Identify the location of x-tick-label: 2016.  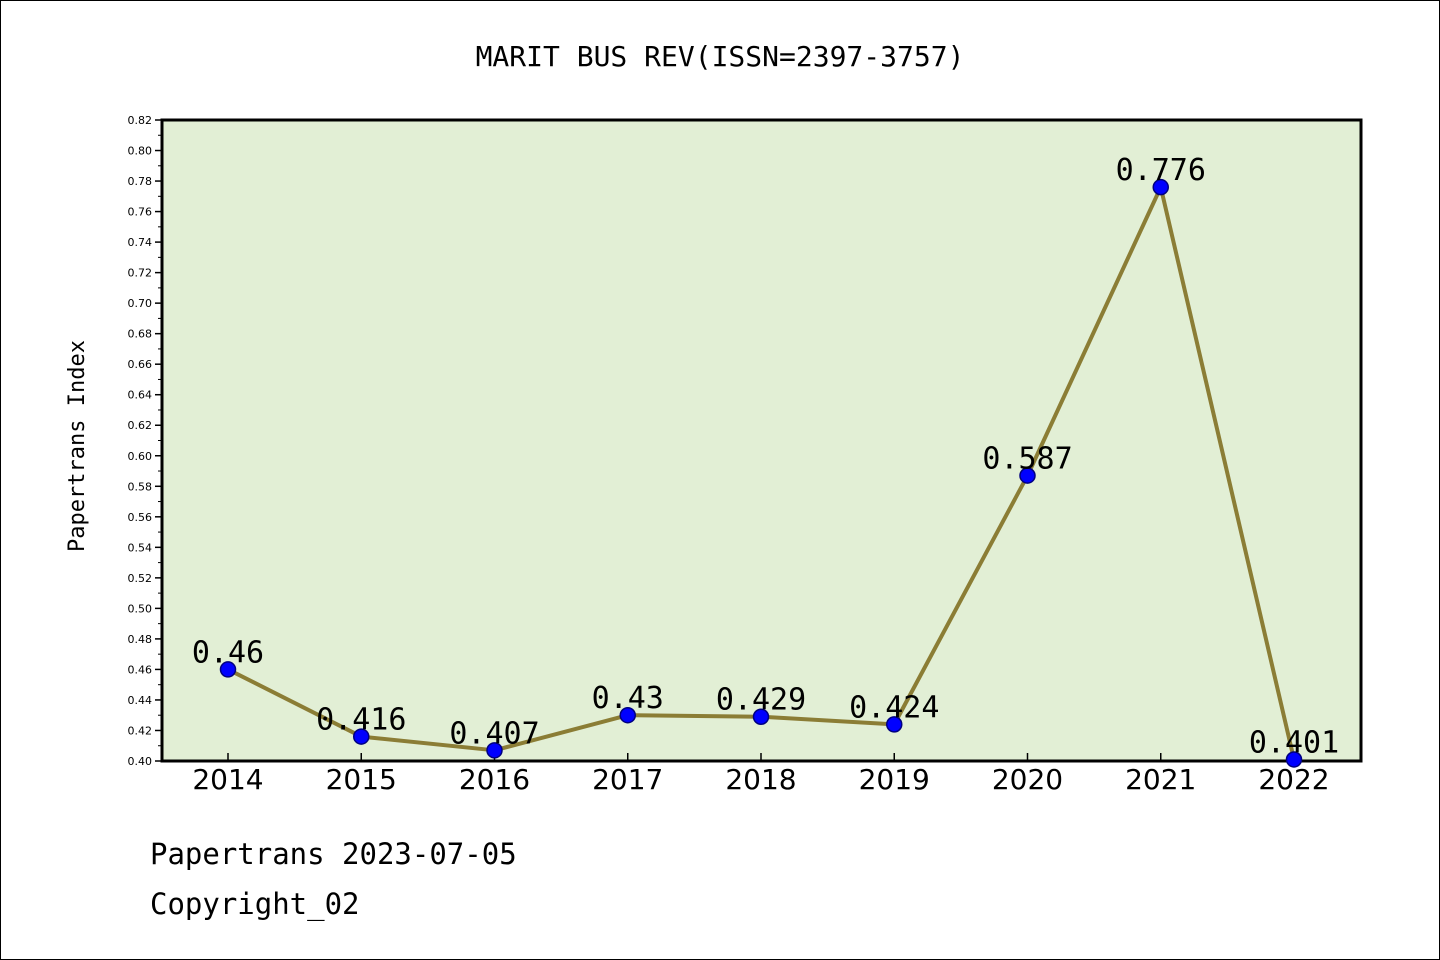
(494, 779).